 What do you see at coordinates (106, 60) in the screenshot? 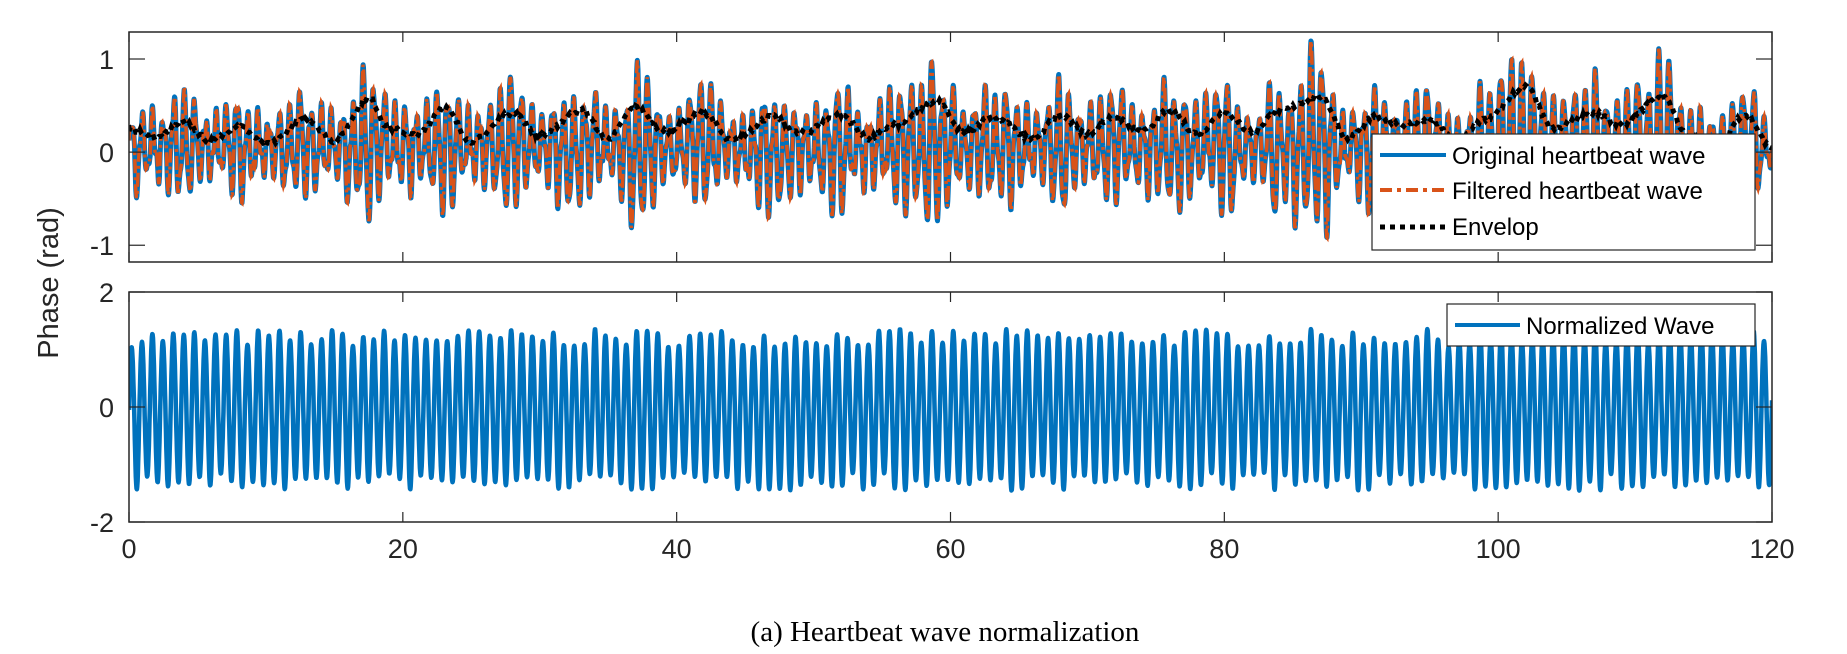
I see `top-y-tick-label: 1` at bounding box center [106, 60].